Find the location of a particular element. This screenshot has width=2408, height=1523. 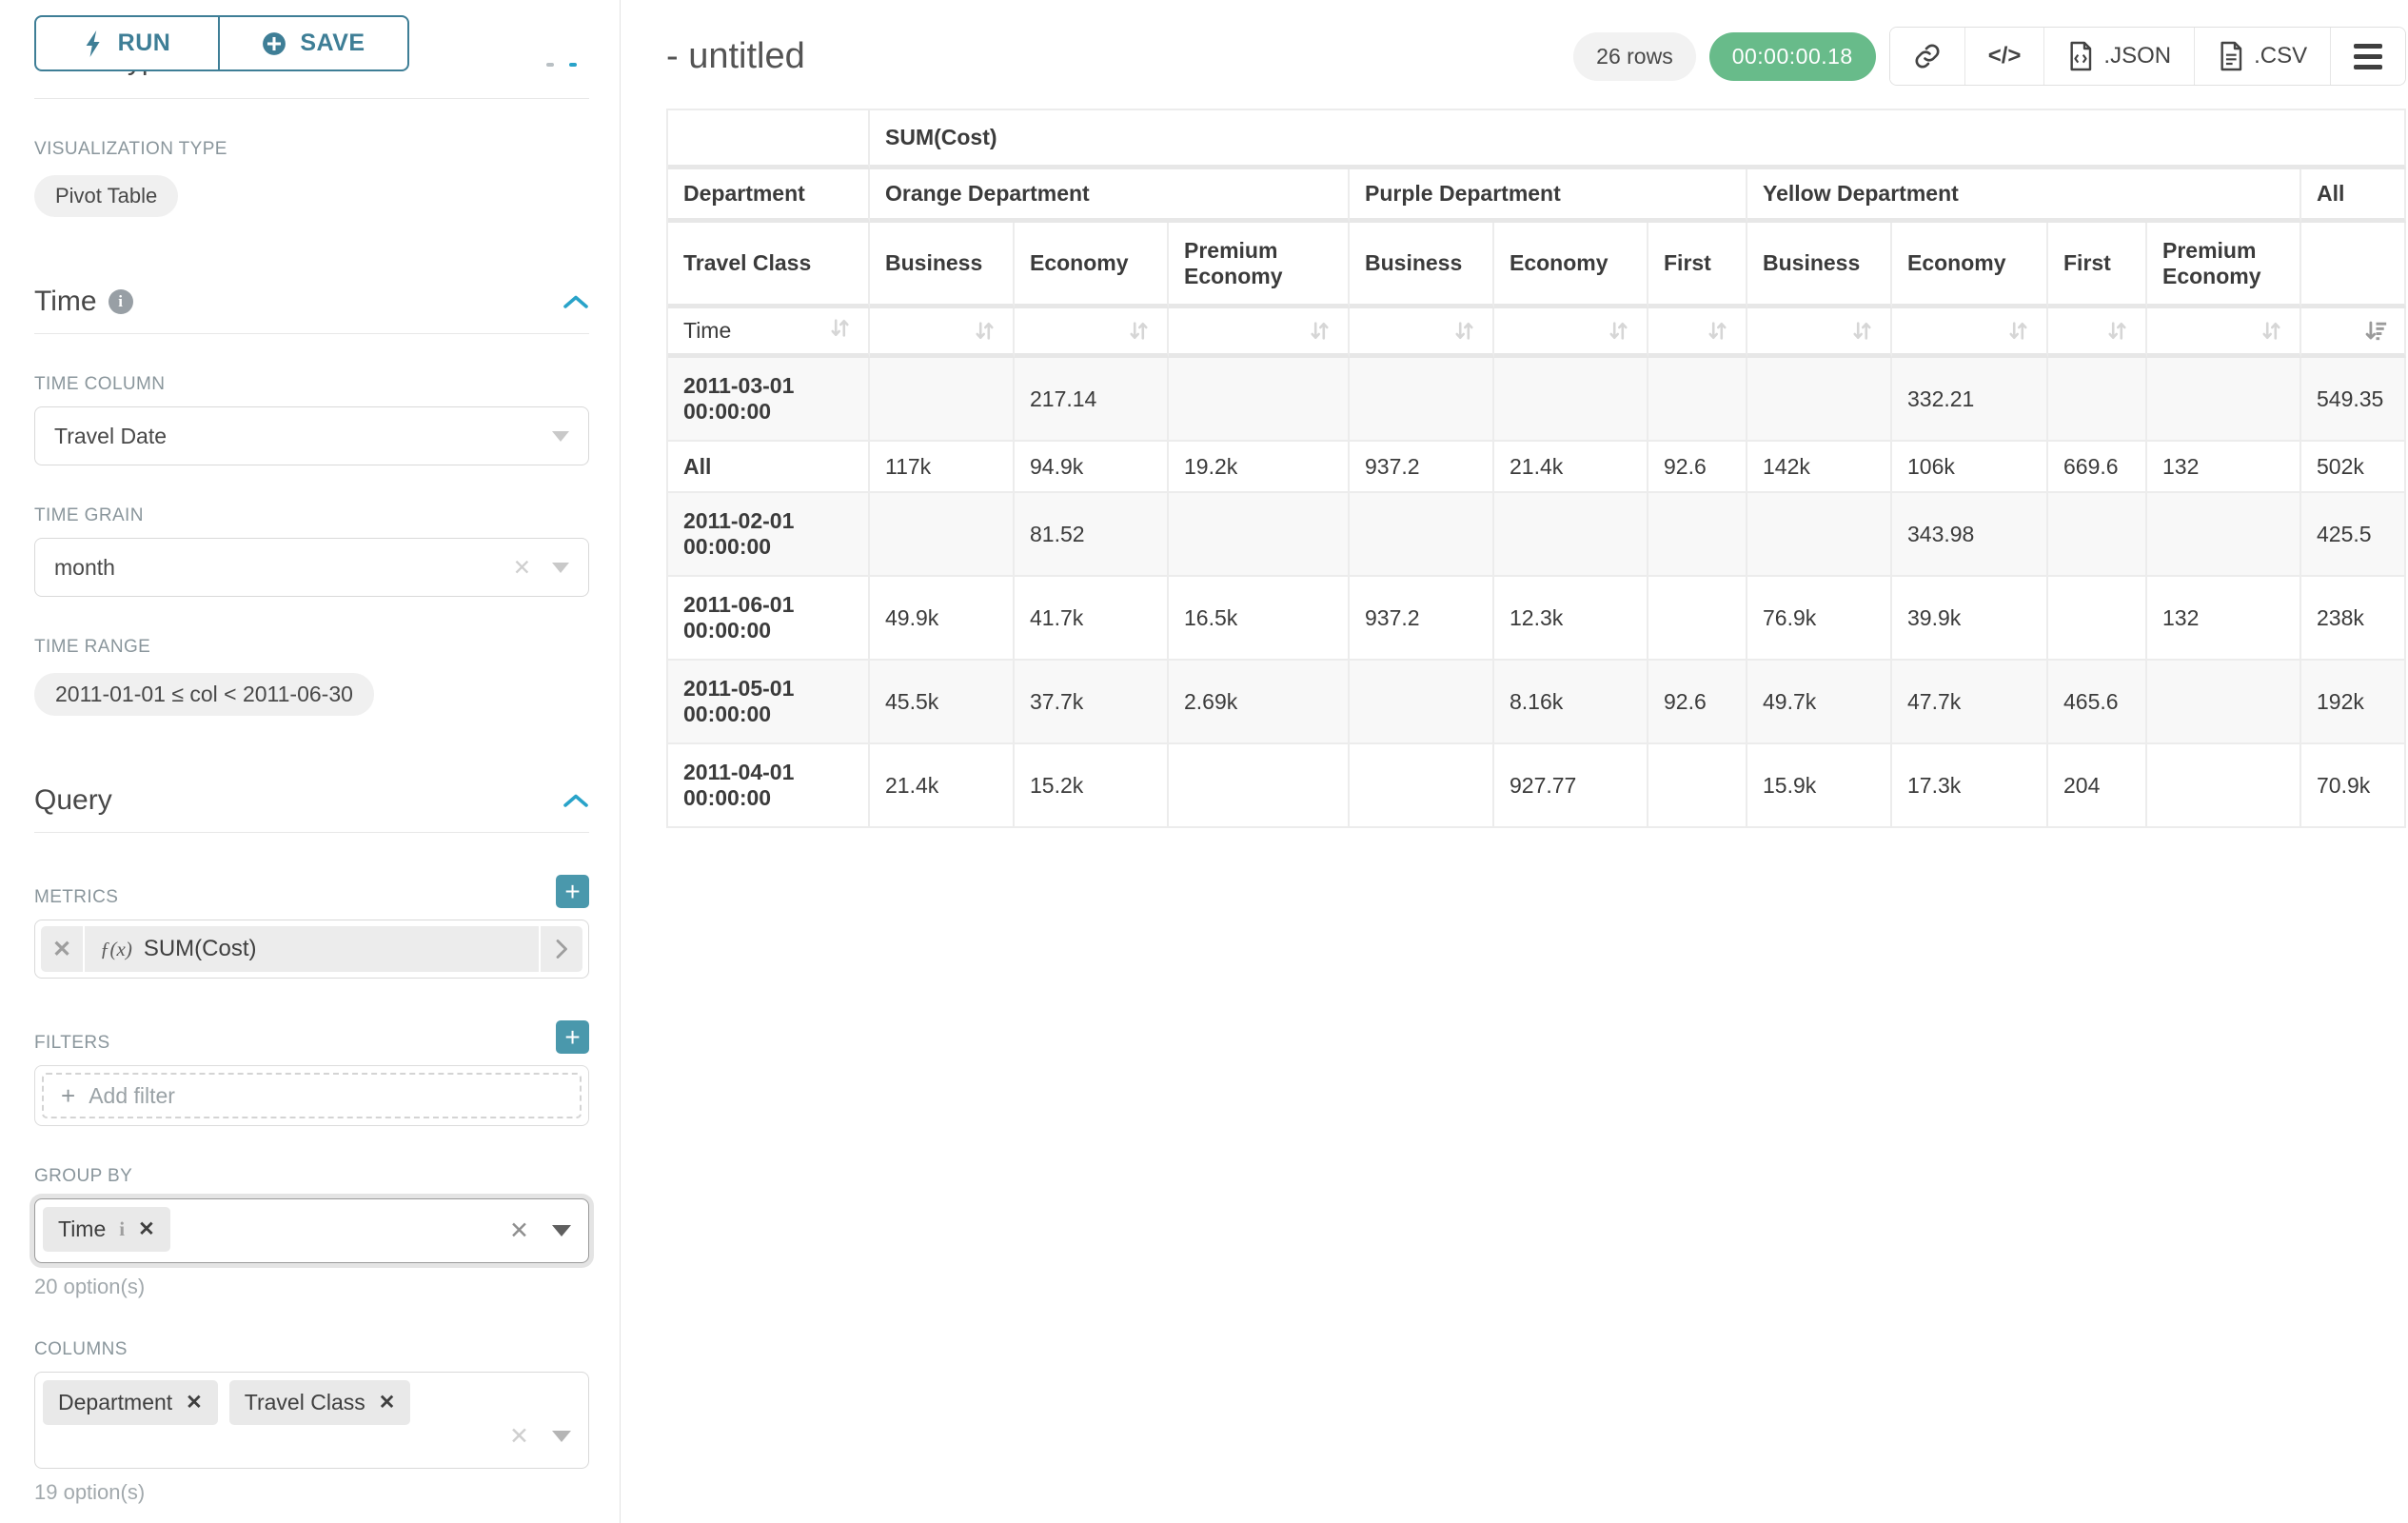

value-cell: 76.9k is located at coordinates (1819, 619).